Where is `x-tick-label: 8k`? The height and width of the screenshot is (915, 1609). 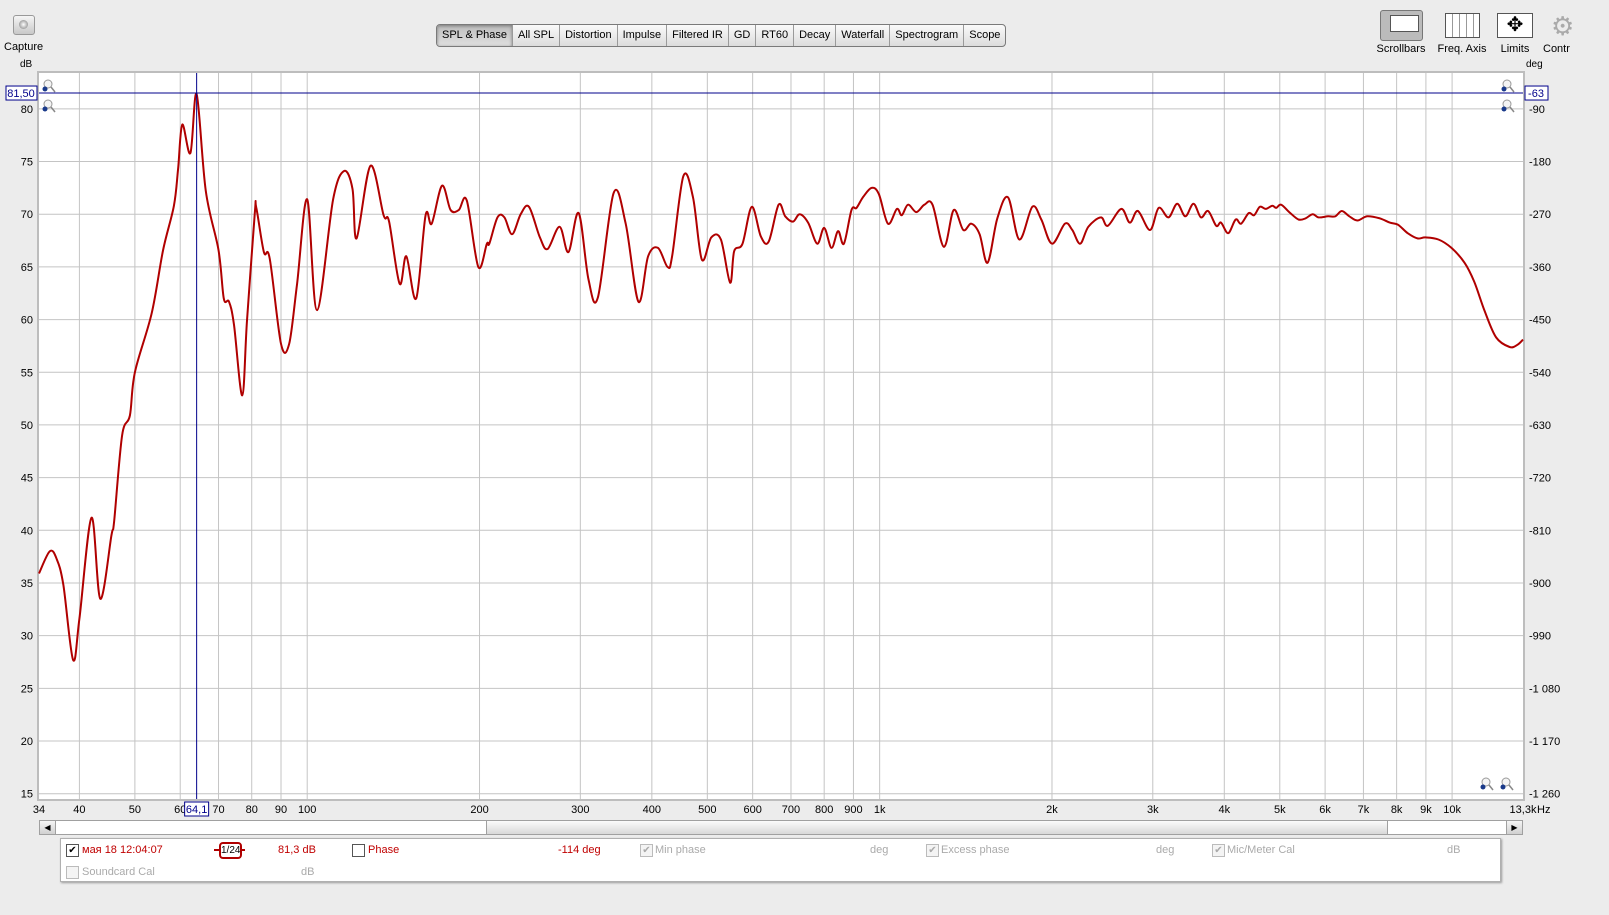 x-tick-label: 8k is located at coordinates (1397, 810).